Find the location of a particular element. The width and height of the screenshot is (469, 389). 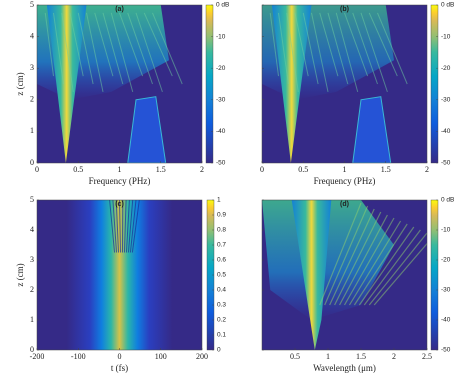

y-tick-label: 5 is located at coordinates (32, 4).